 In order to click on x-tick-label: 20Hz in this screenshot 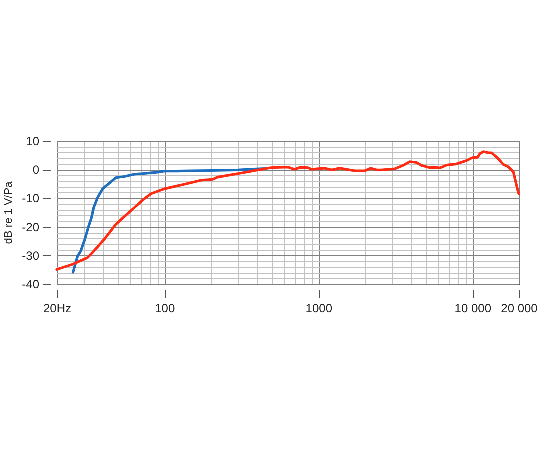, I will do `click(57, 309)`.